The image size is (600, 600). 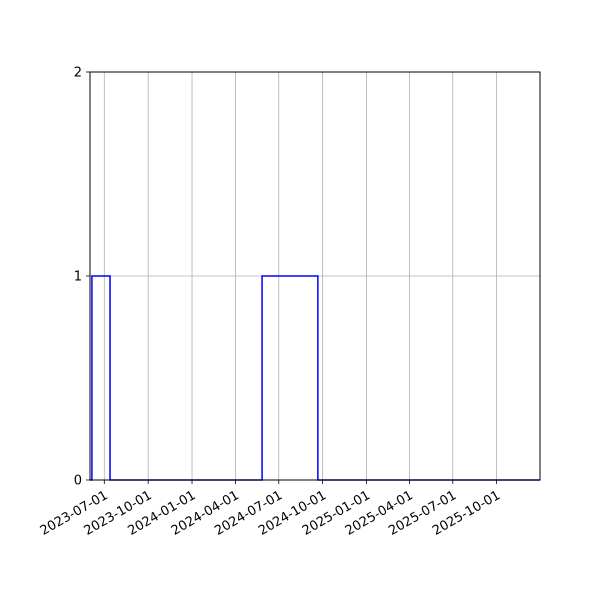 I want to click on y-tick-label: 2, so click(x=78, y=73).